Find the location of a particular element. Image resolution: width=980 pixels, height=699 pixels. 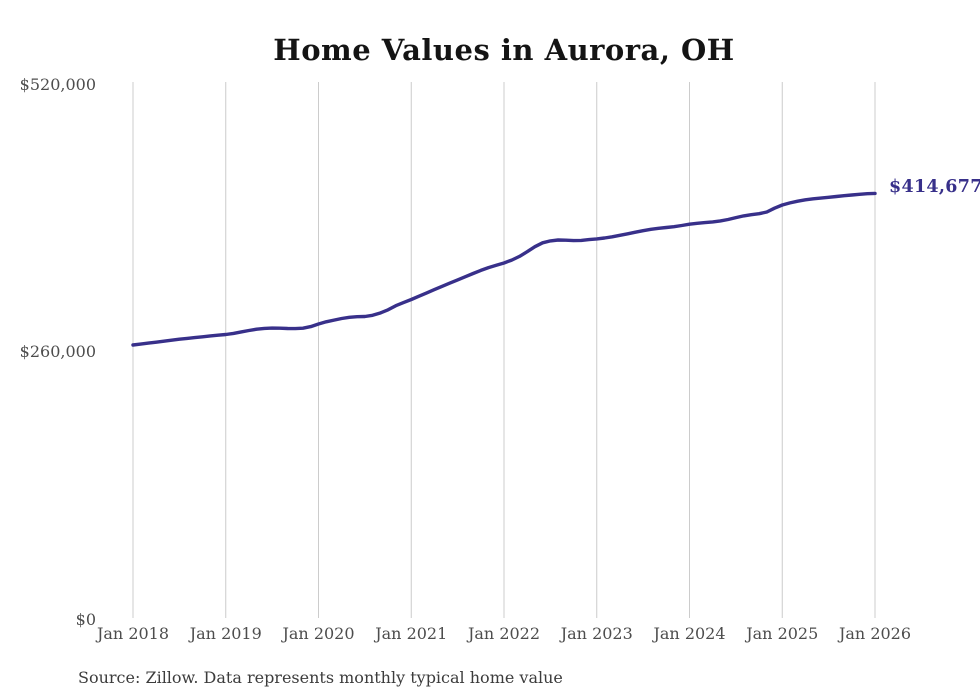

y-axis-tick-label: $520,000 is located at coordinates (57, 84).